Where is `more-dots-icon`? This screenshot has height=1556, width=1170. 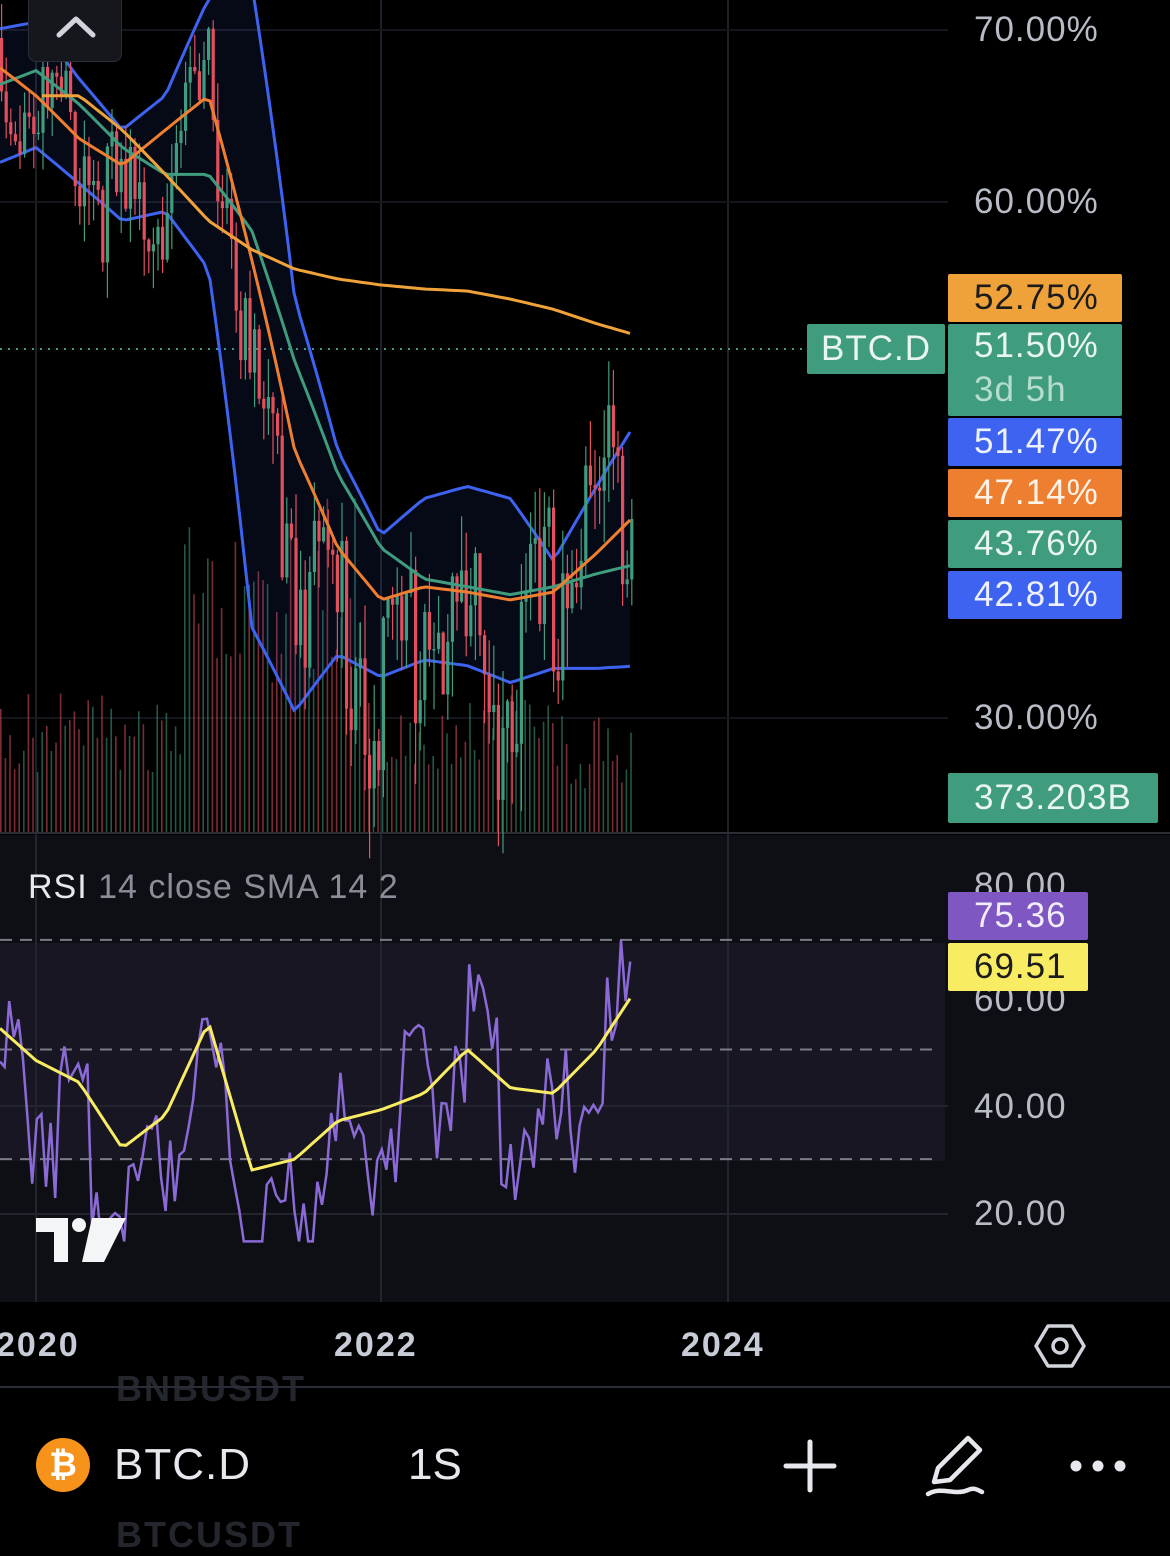 more-dots-icon is located at coordinates (1098, 1466).